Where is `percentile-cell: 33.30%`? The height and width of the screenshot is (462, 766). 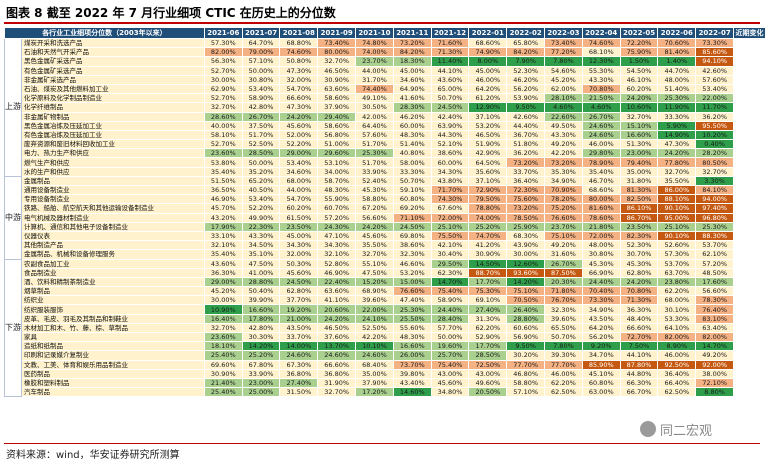 percentile-cell: 33.30% is located at coordinates (677, 116).